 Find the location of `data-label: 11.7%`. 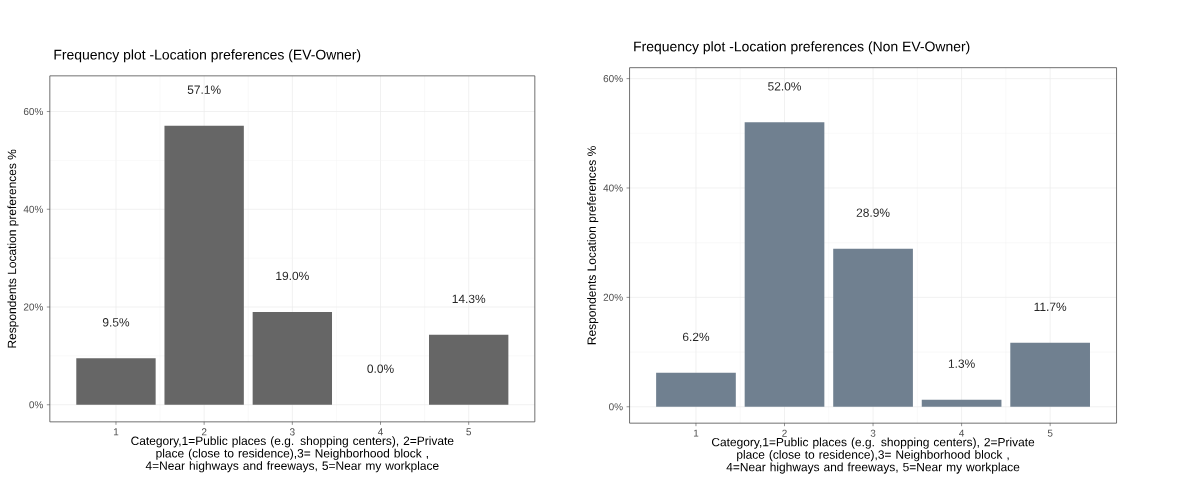

data-label: 11.7% is located at coordinates (1050, 306).